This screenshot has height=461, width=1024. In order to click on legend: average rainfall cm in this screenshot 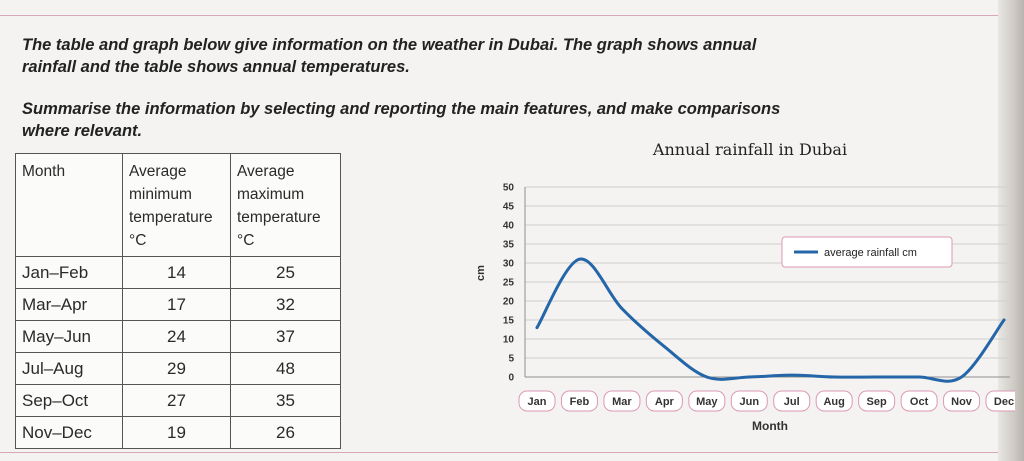, I will do `click(867, 252)`.